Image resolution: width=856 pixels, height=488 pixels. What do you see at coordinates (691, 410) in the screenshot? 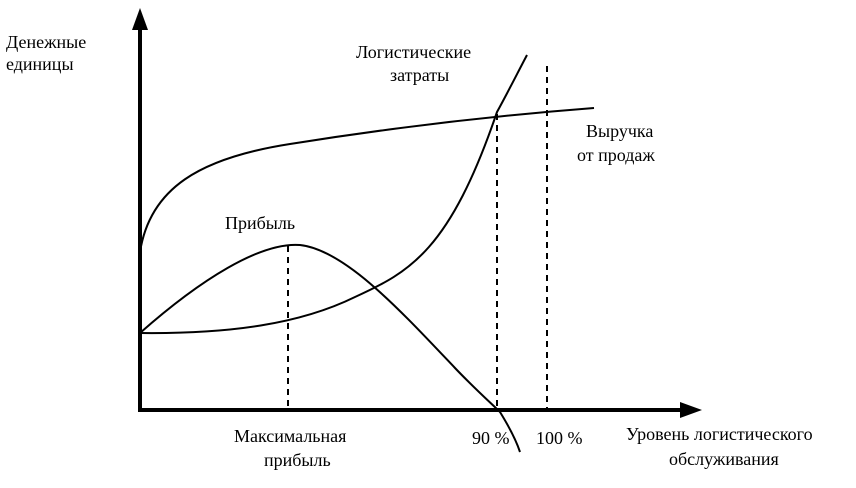
I see `x-axis-arrowhead` at bounding box center [691, 410].